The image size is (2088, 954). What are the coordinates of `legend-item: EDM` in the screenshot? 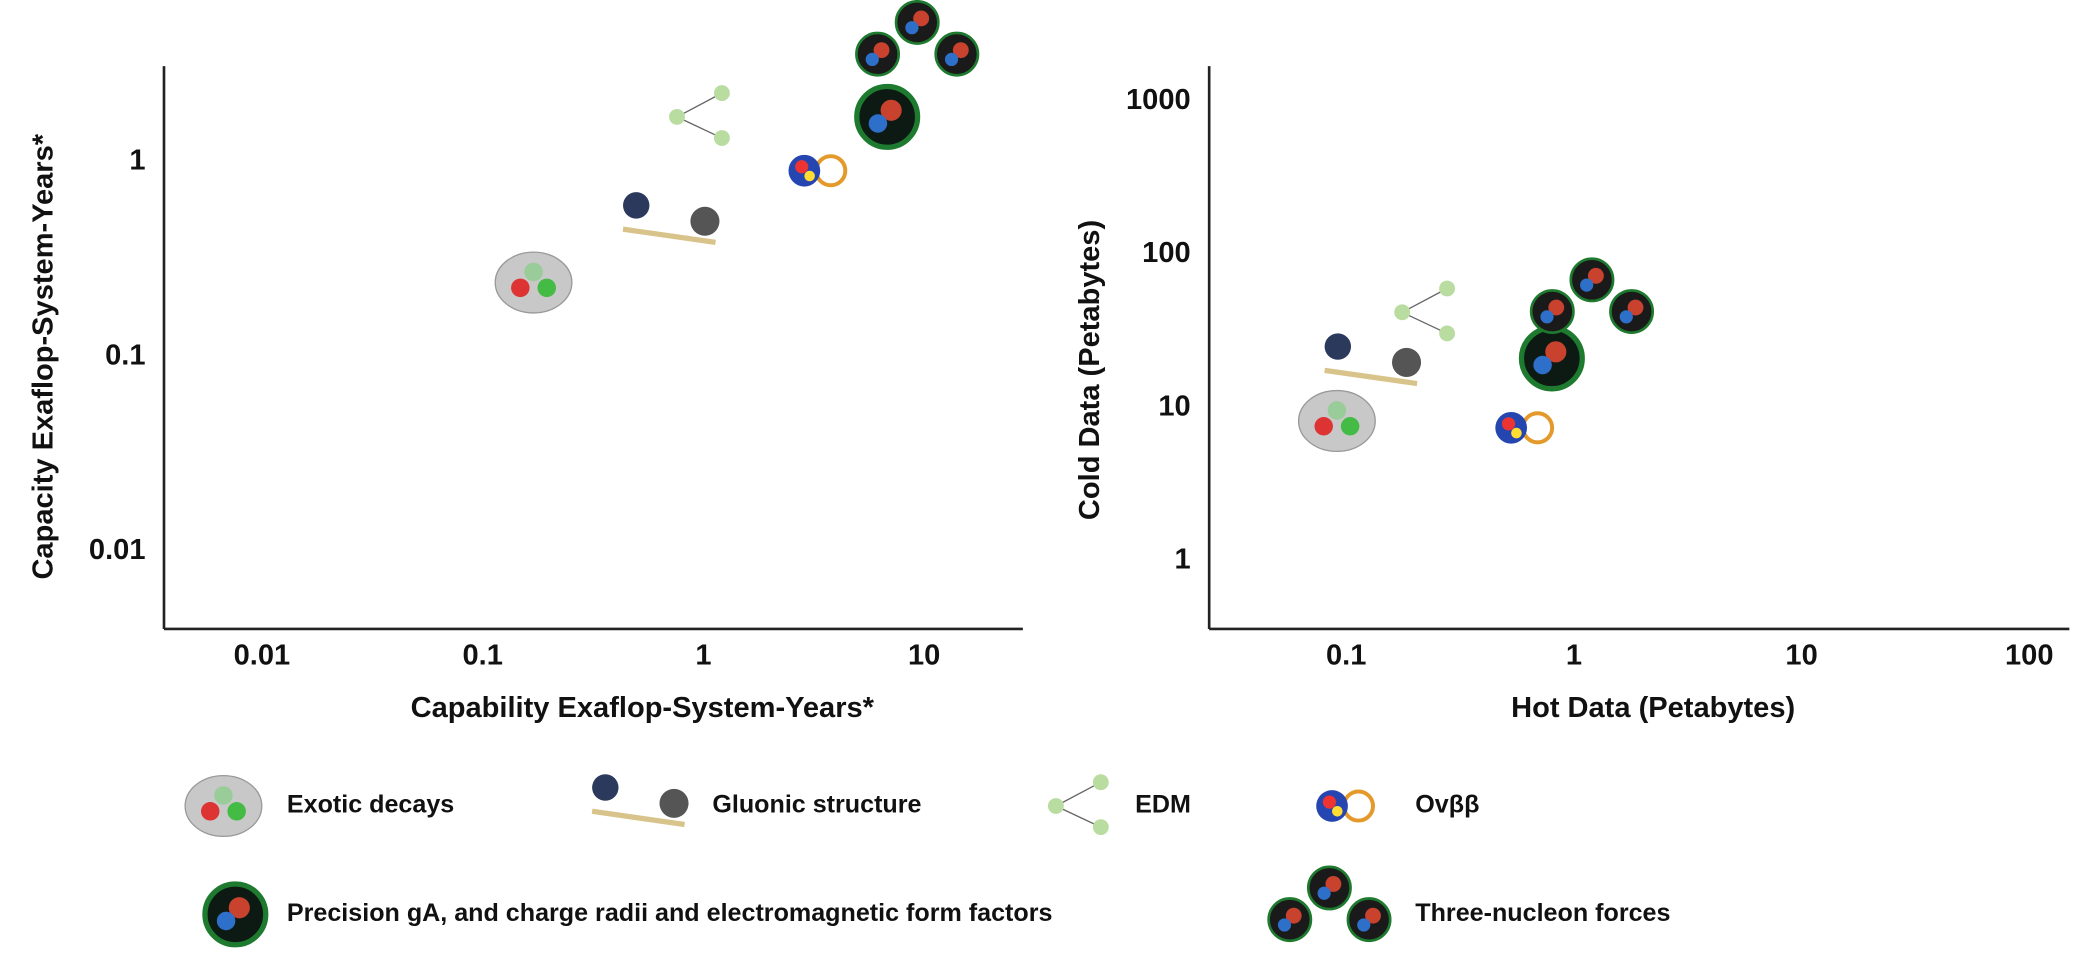 It's located at (1119, 805).